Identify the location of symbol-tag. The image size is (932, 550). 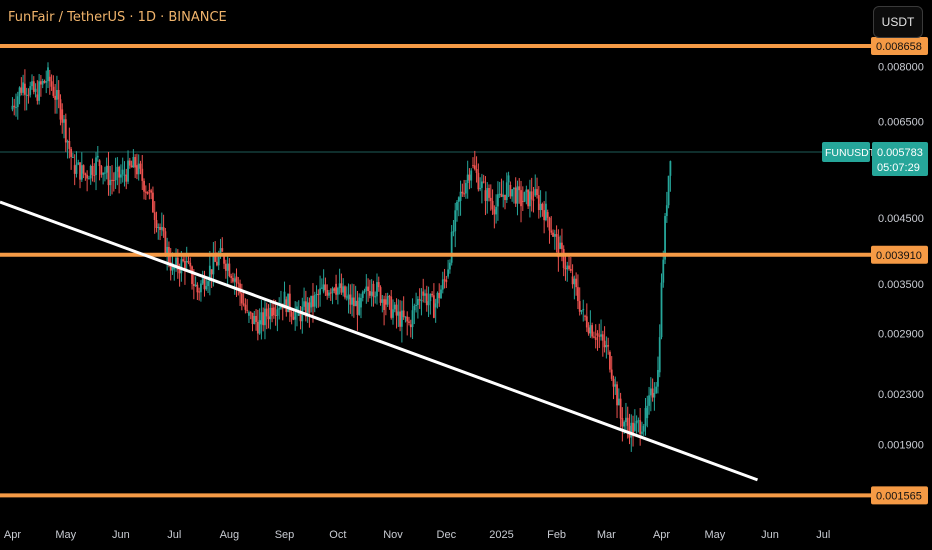
(846, 151).